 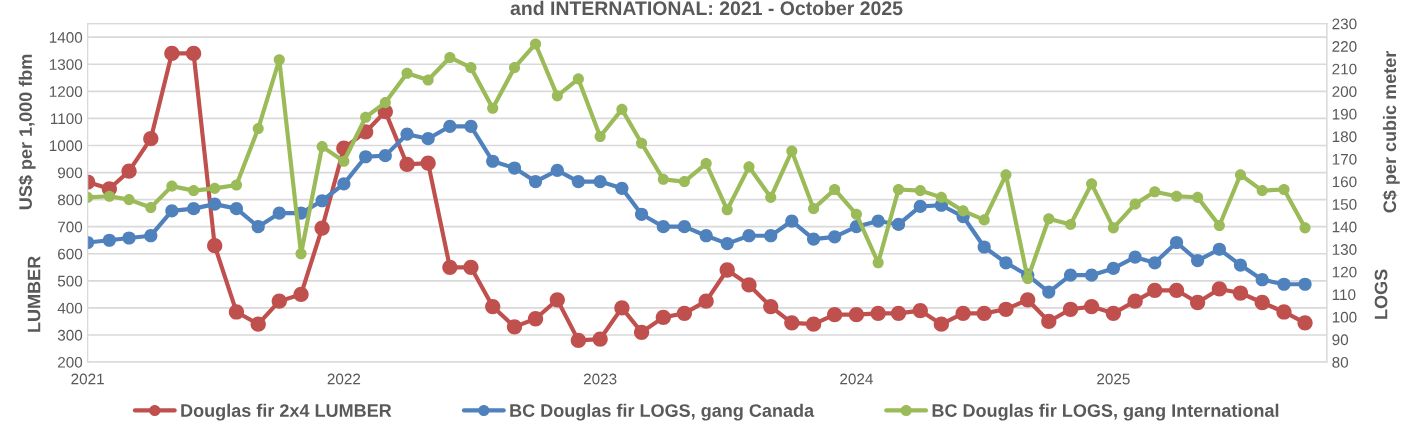 What do you see at coordinates (1344, 295) in the screenshot?
I see `y2-tick-label: 110` at bounding box center [1344, 295].